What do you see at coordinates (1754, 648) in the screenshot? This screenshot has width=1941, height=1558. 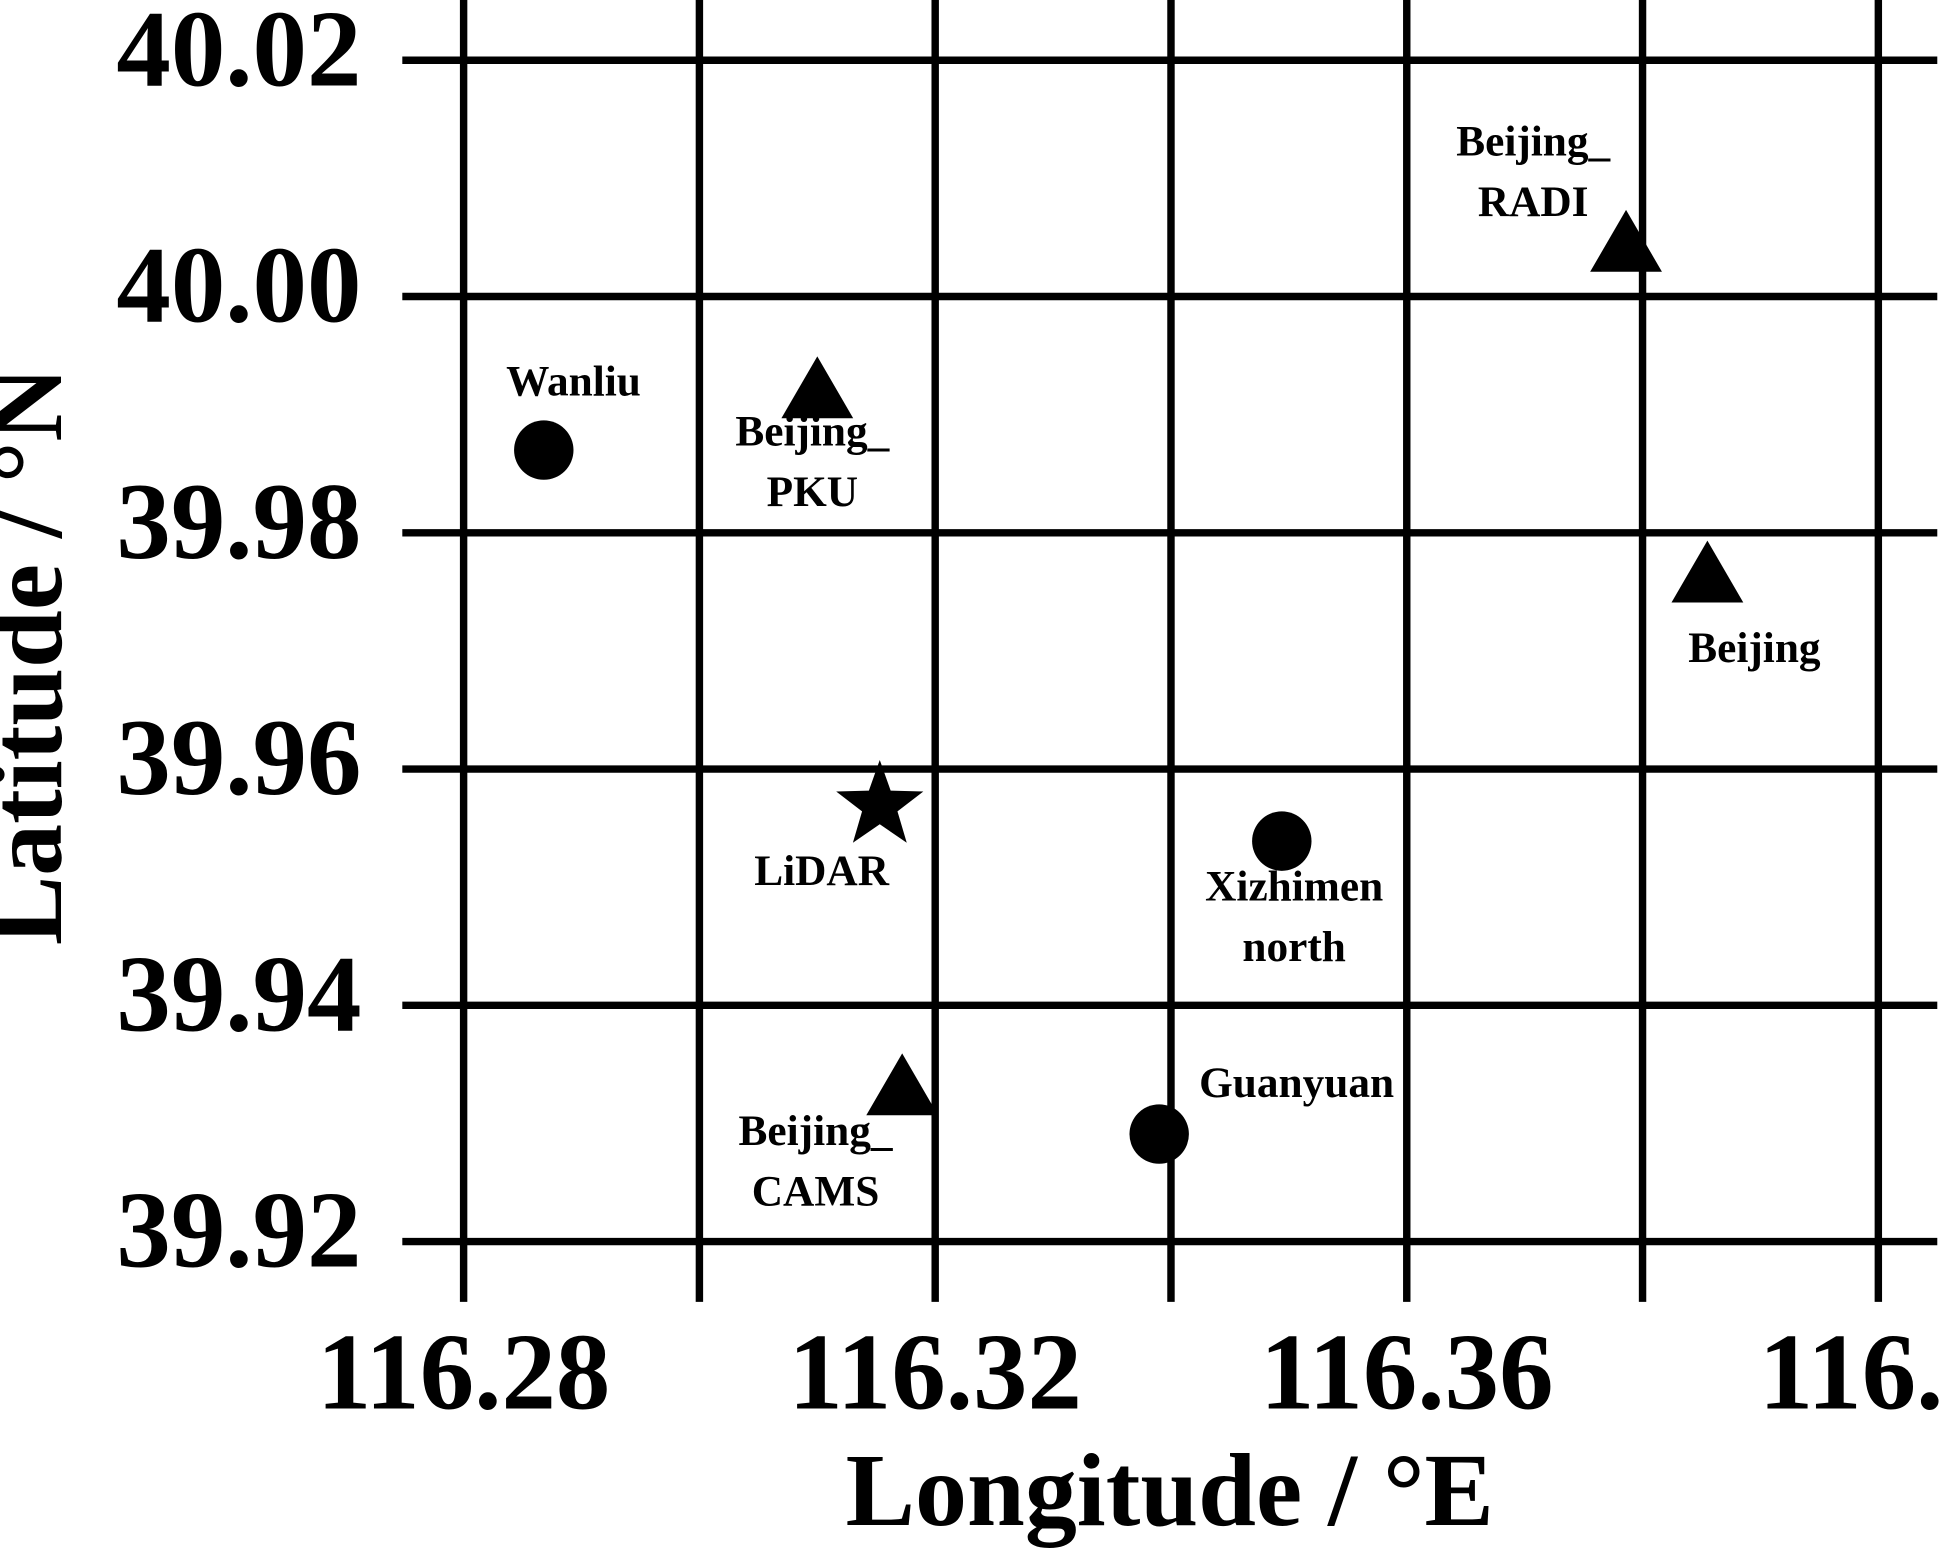 I see `station-label: Beijing` at bounding box center [1754, 648].